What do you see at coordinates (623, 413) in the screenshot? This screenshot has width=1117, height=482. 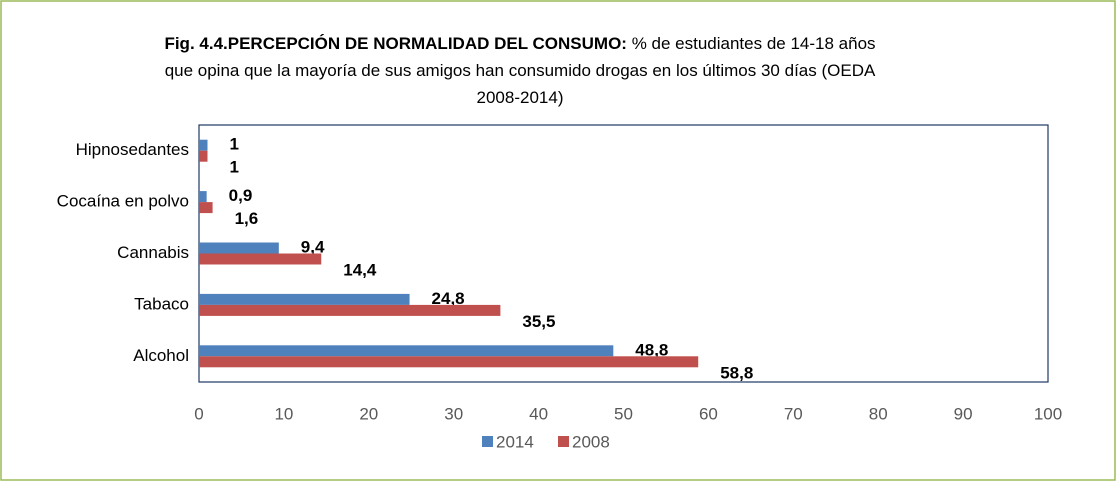 I see `x-tick-label: 50` at bounding box center [623, 413].